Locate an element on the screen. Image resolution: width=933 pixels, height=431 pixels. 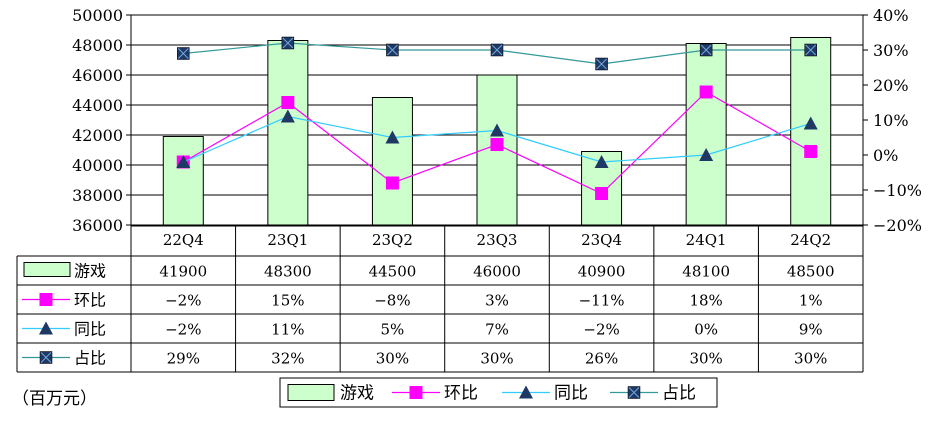
legend-key-marker-占比-cross is located at coordinates (634, 392).